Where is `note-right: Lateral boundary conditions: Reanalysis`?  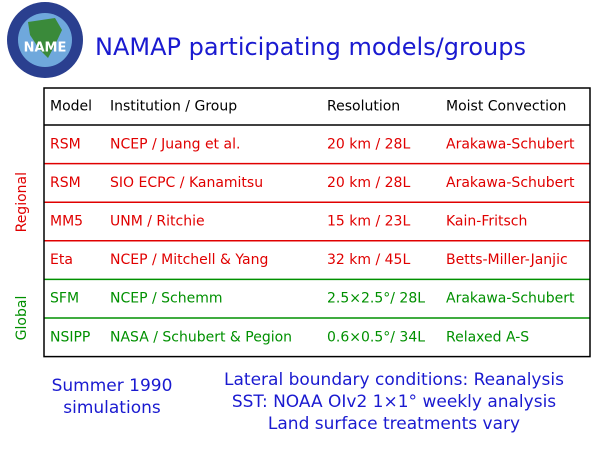
note-right: Lateral boundary conditions: Reanalysis is located at coordinates (394, 380).